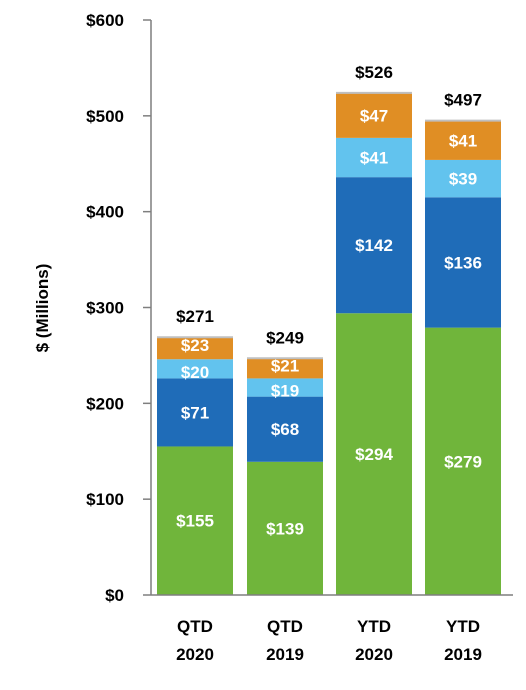 The width and height of the screenshot is (526, 690). I want to click on segment-label: $20, so click(195, 372).